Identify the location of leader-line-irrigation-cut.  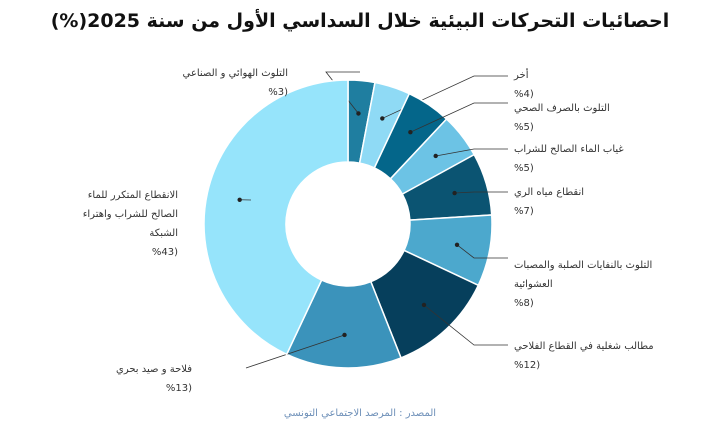
(480, 193).